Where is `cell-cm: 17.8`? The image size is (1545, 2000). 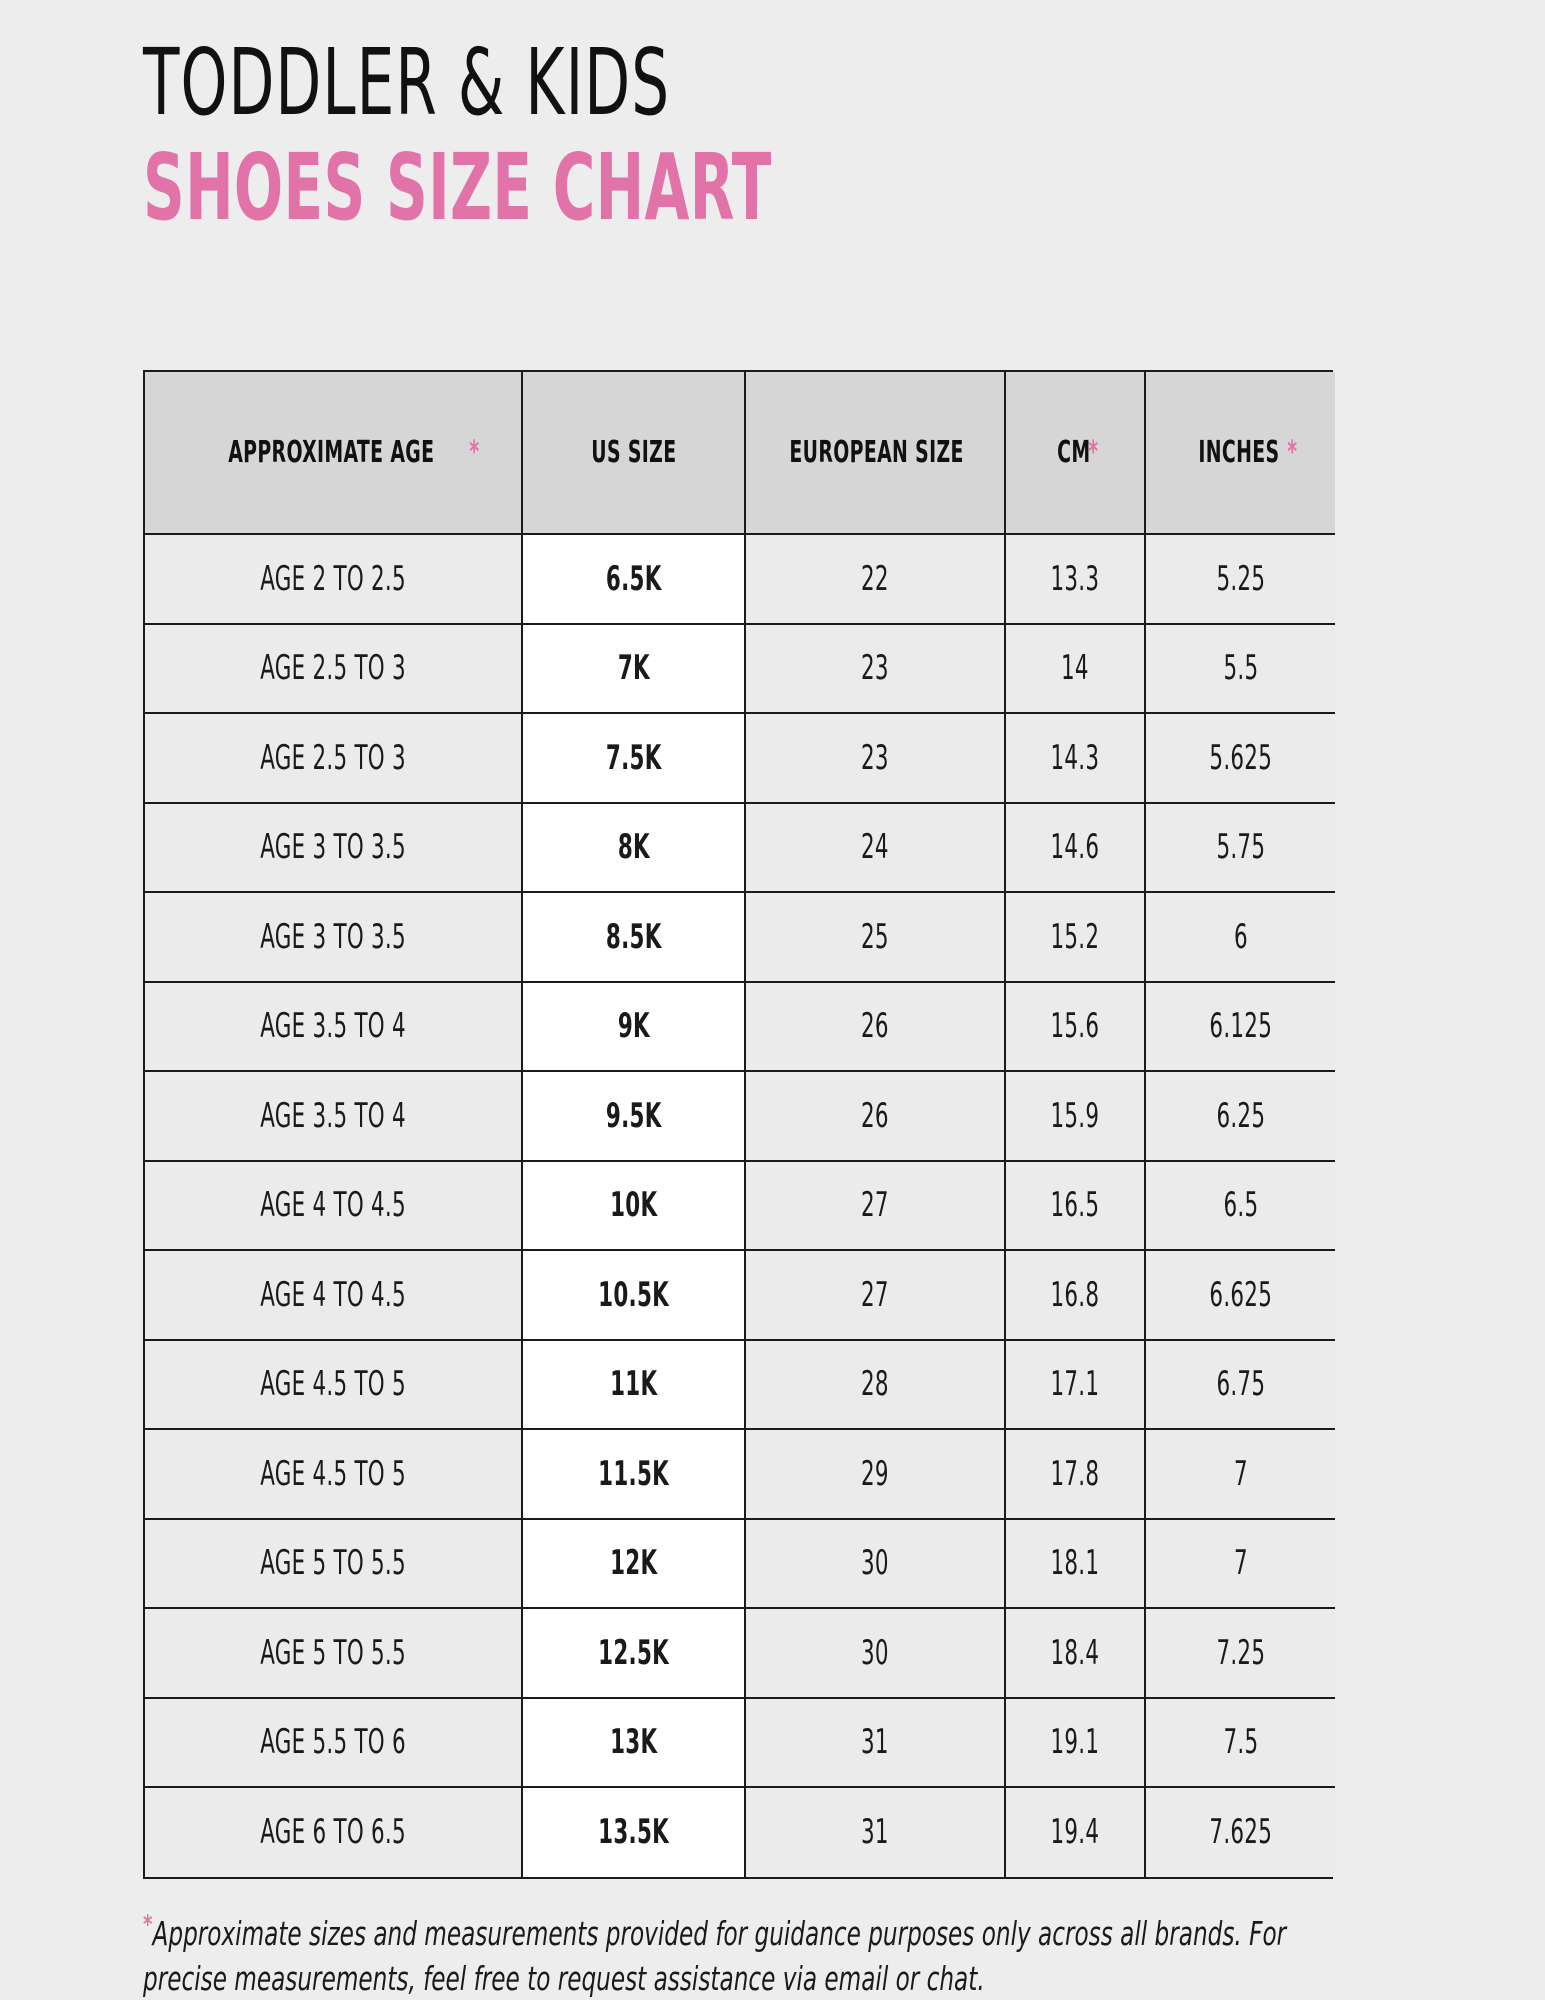 cell-cm: 17.8 is located at coordinates (1075, 1474).